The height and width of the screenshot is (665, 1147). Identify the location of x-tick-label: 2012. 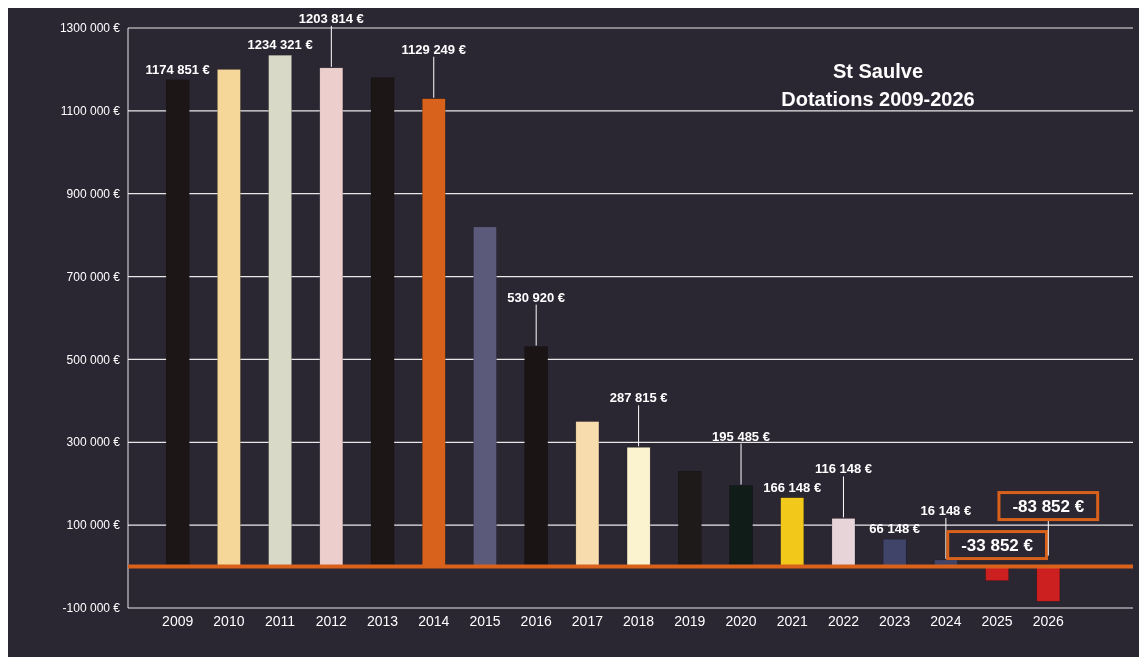
(331, 621).